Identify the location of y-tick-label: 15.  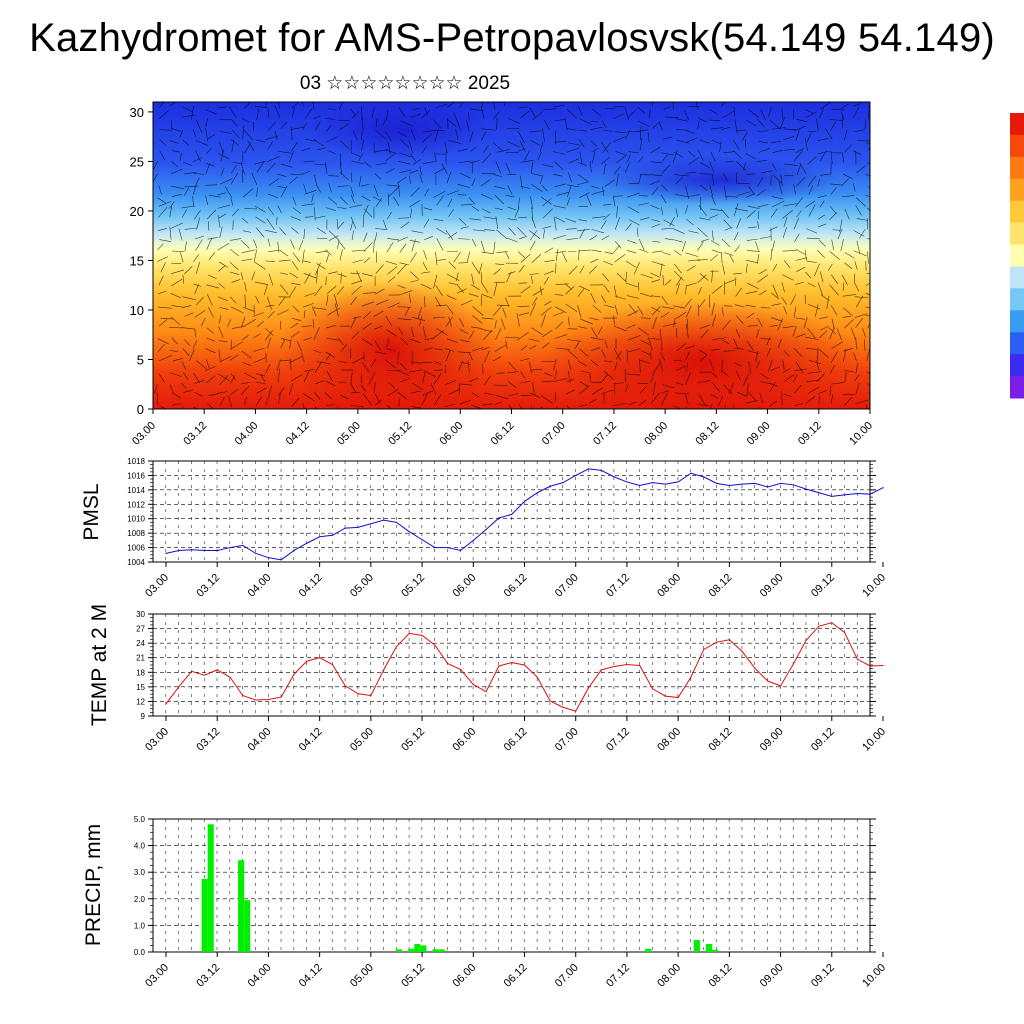
(137, 260).